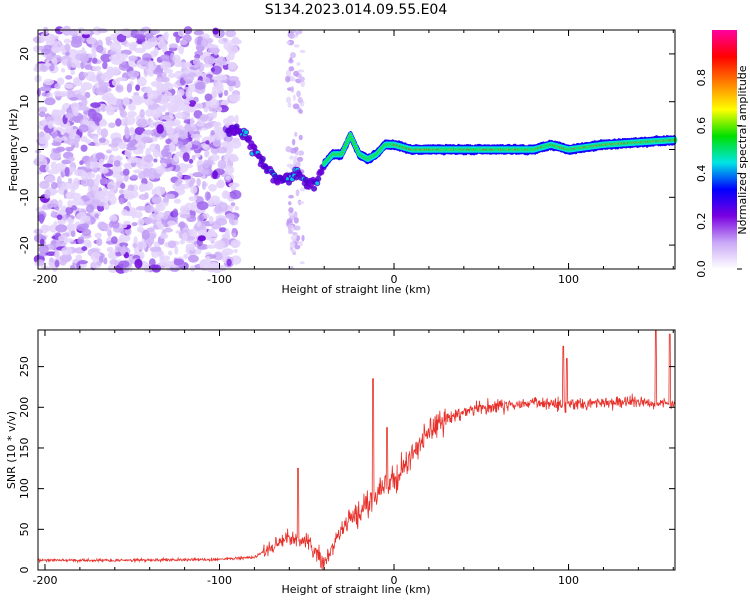 This screenshot has height=600, width=750. What do you see at coordinates (314, 188) in the screenshot?
I see `carrier-blob` at bounding box center [314, 188].